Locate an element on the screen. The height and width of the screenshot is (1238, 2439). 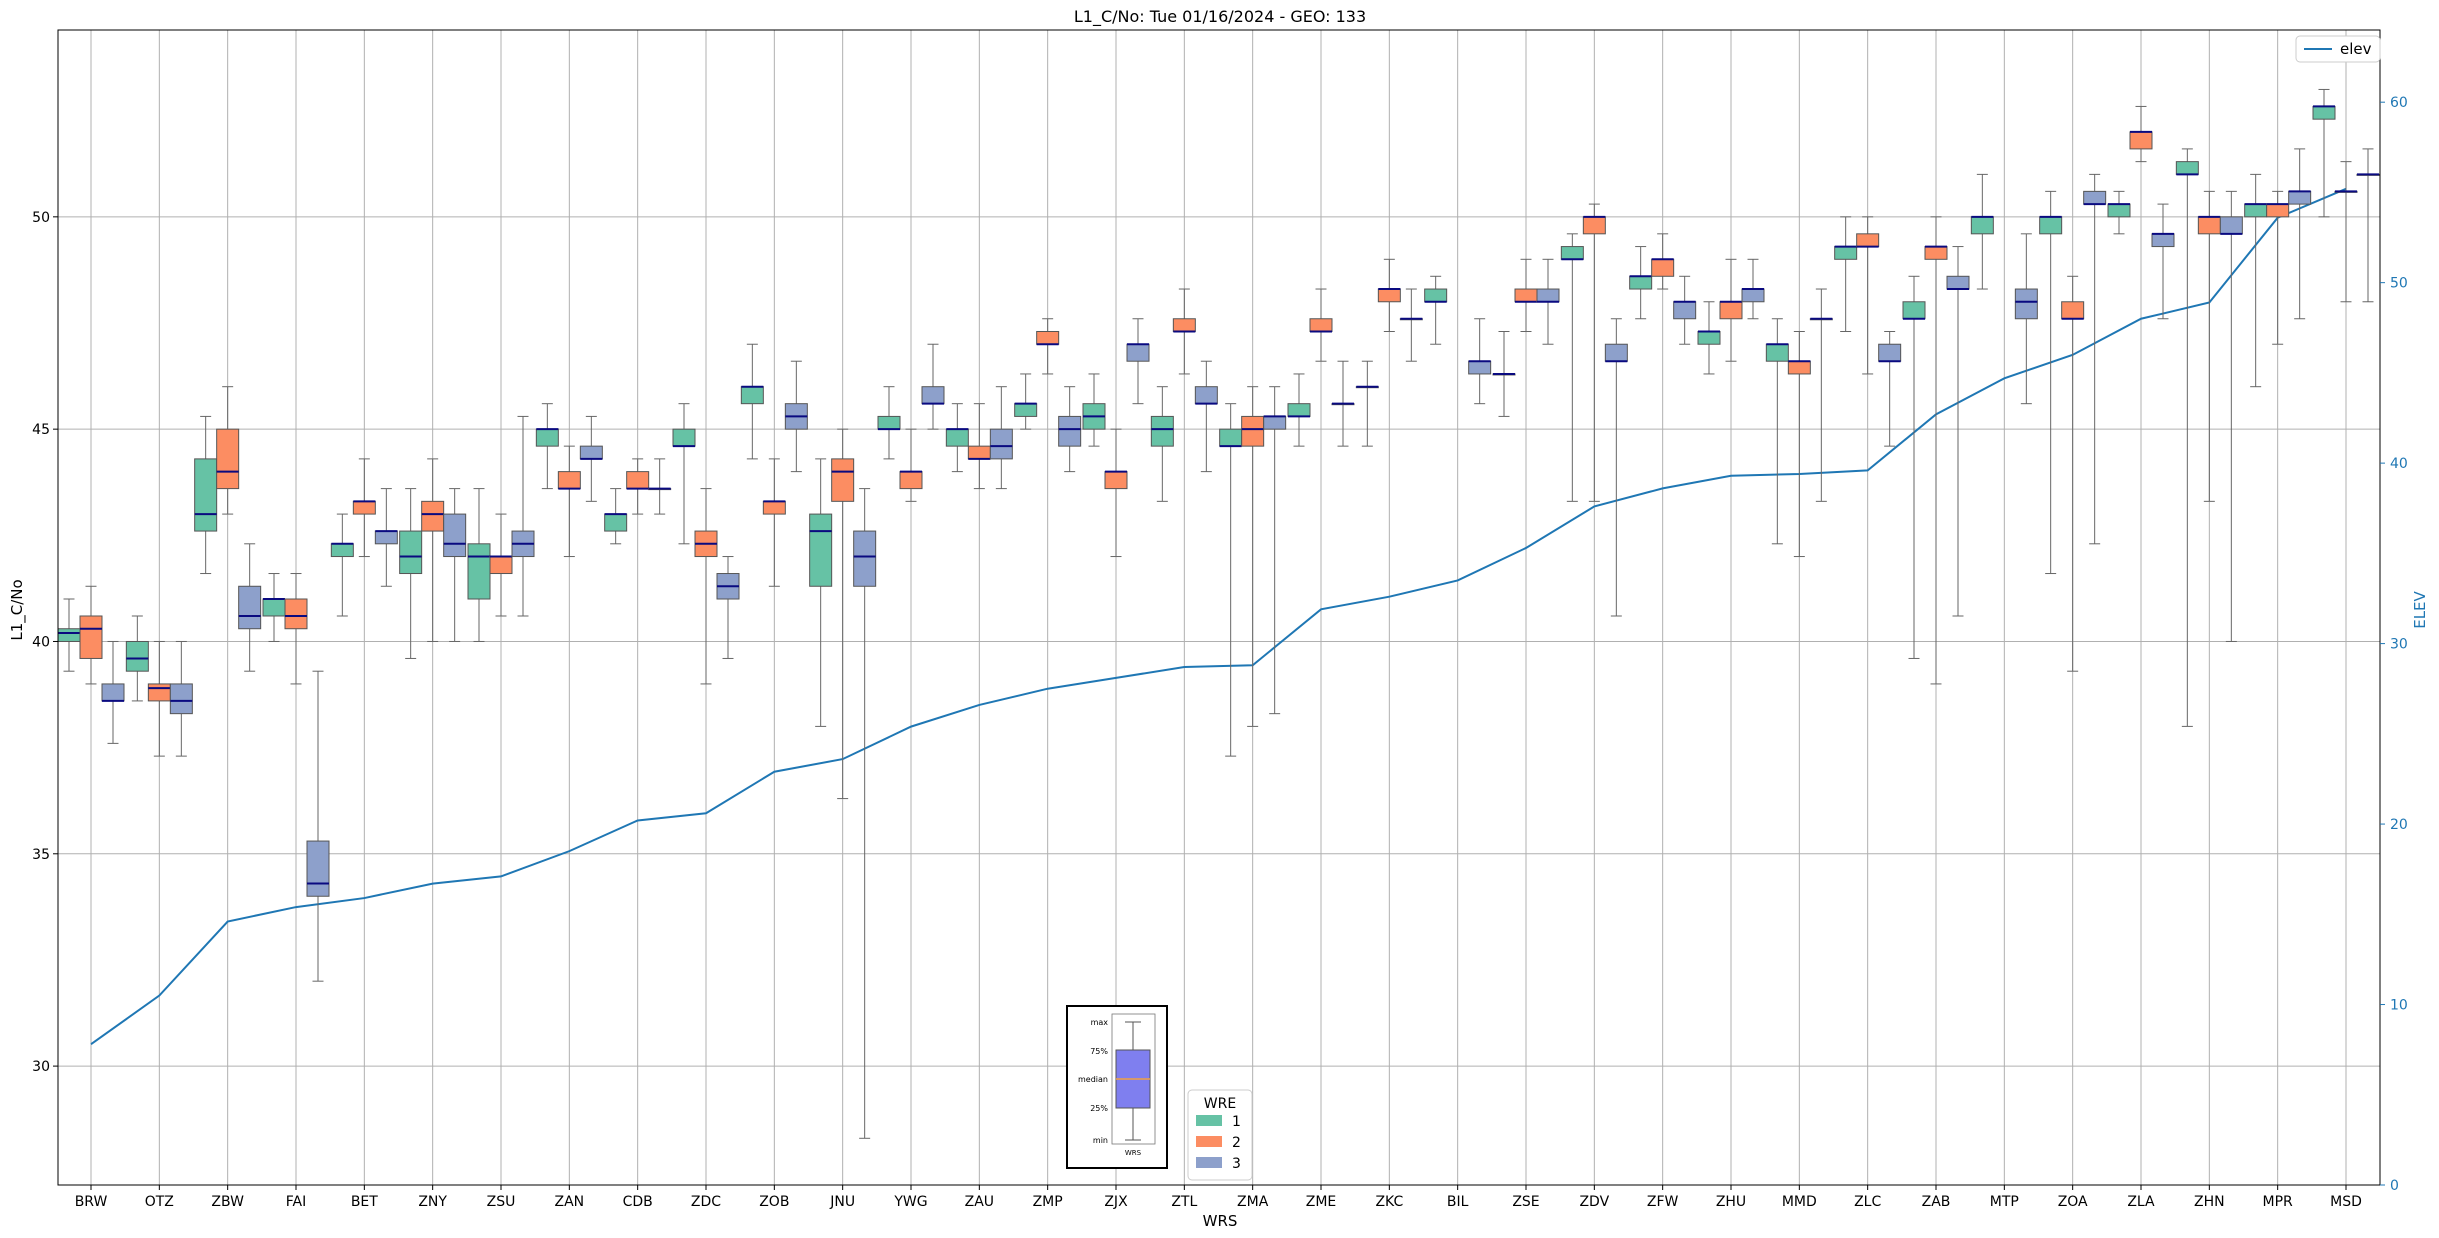
box-ZHU-wre1 is located at coordinates (1709, 338).